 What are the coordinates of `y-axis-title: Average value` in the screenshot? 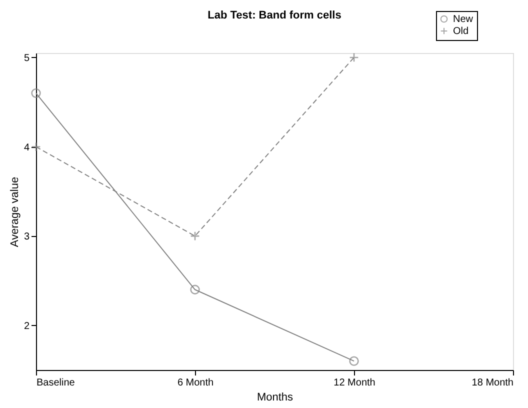 It's located at (14, 212).